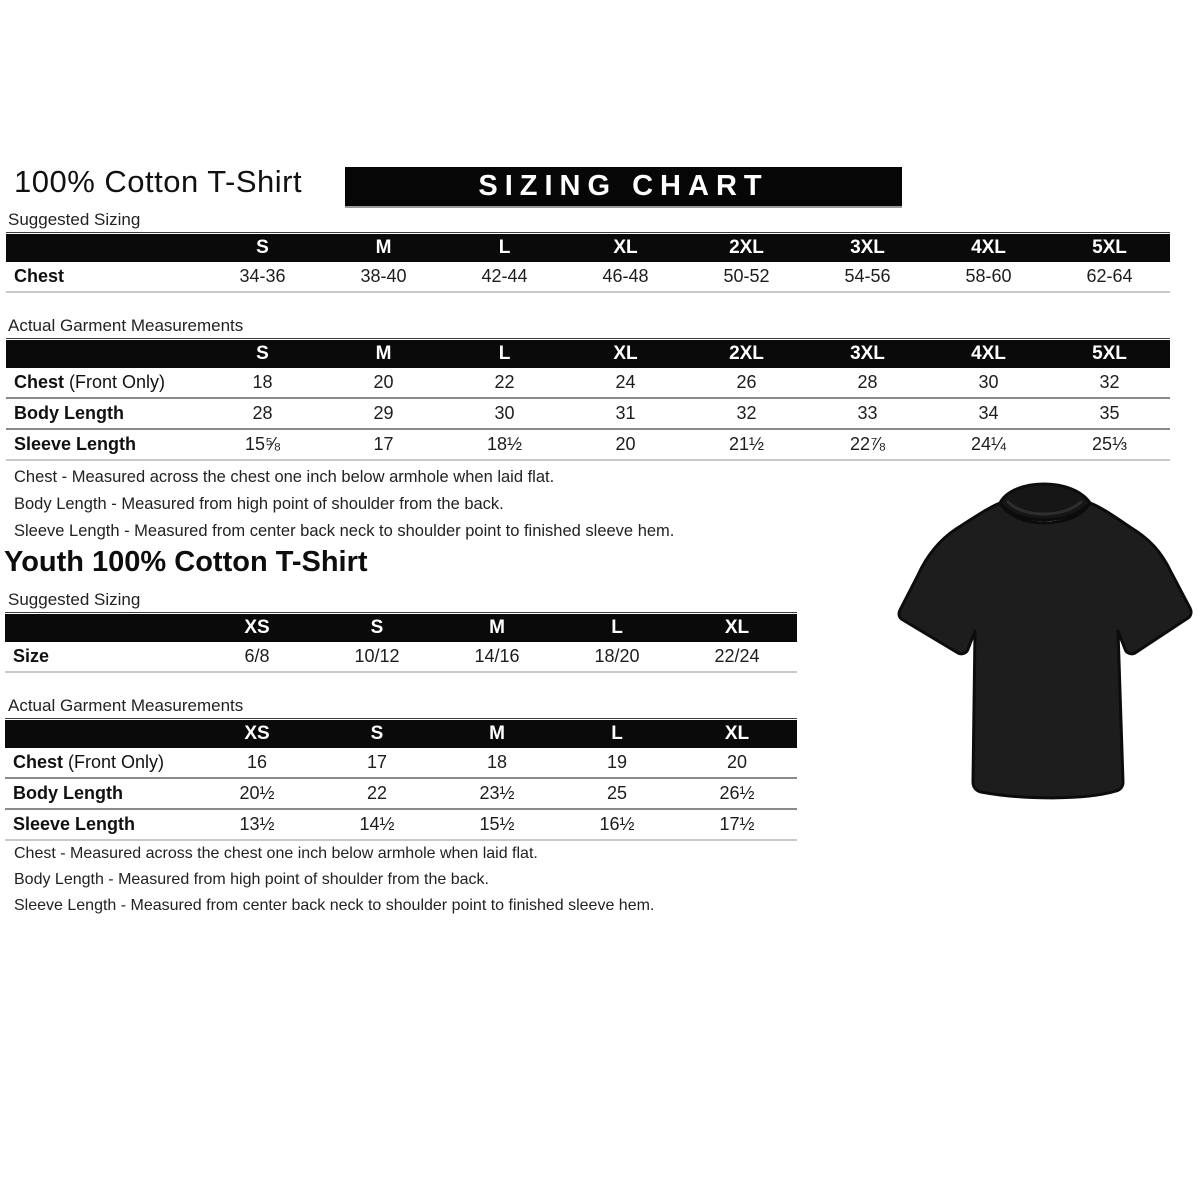  What do you see at coordinates (1045, 650) in the screenshot?
I see `tshirt-body` at bounding box center [1045, 650].